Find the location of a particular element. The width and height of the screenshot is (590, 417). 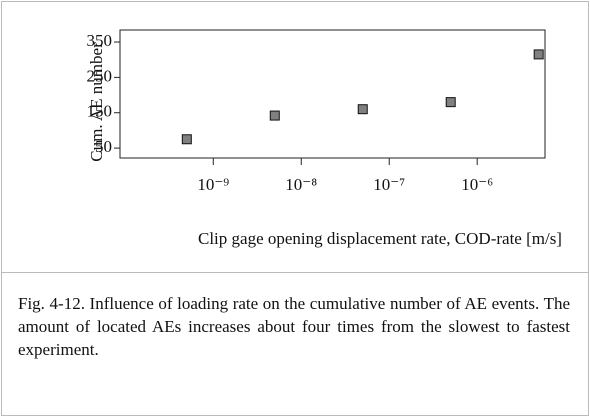

x-tick-label: 10⁻⁷ is located at coordinates (389, 184).